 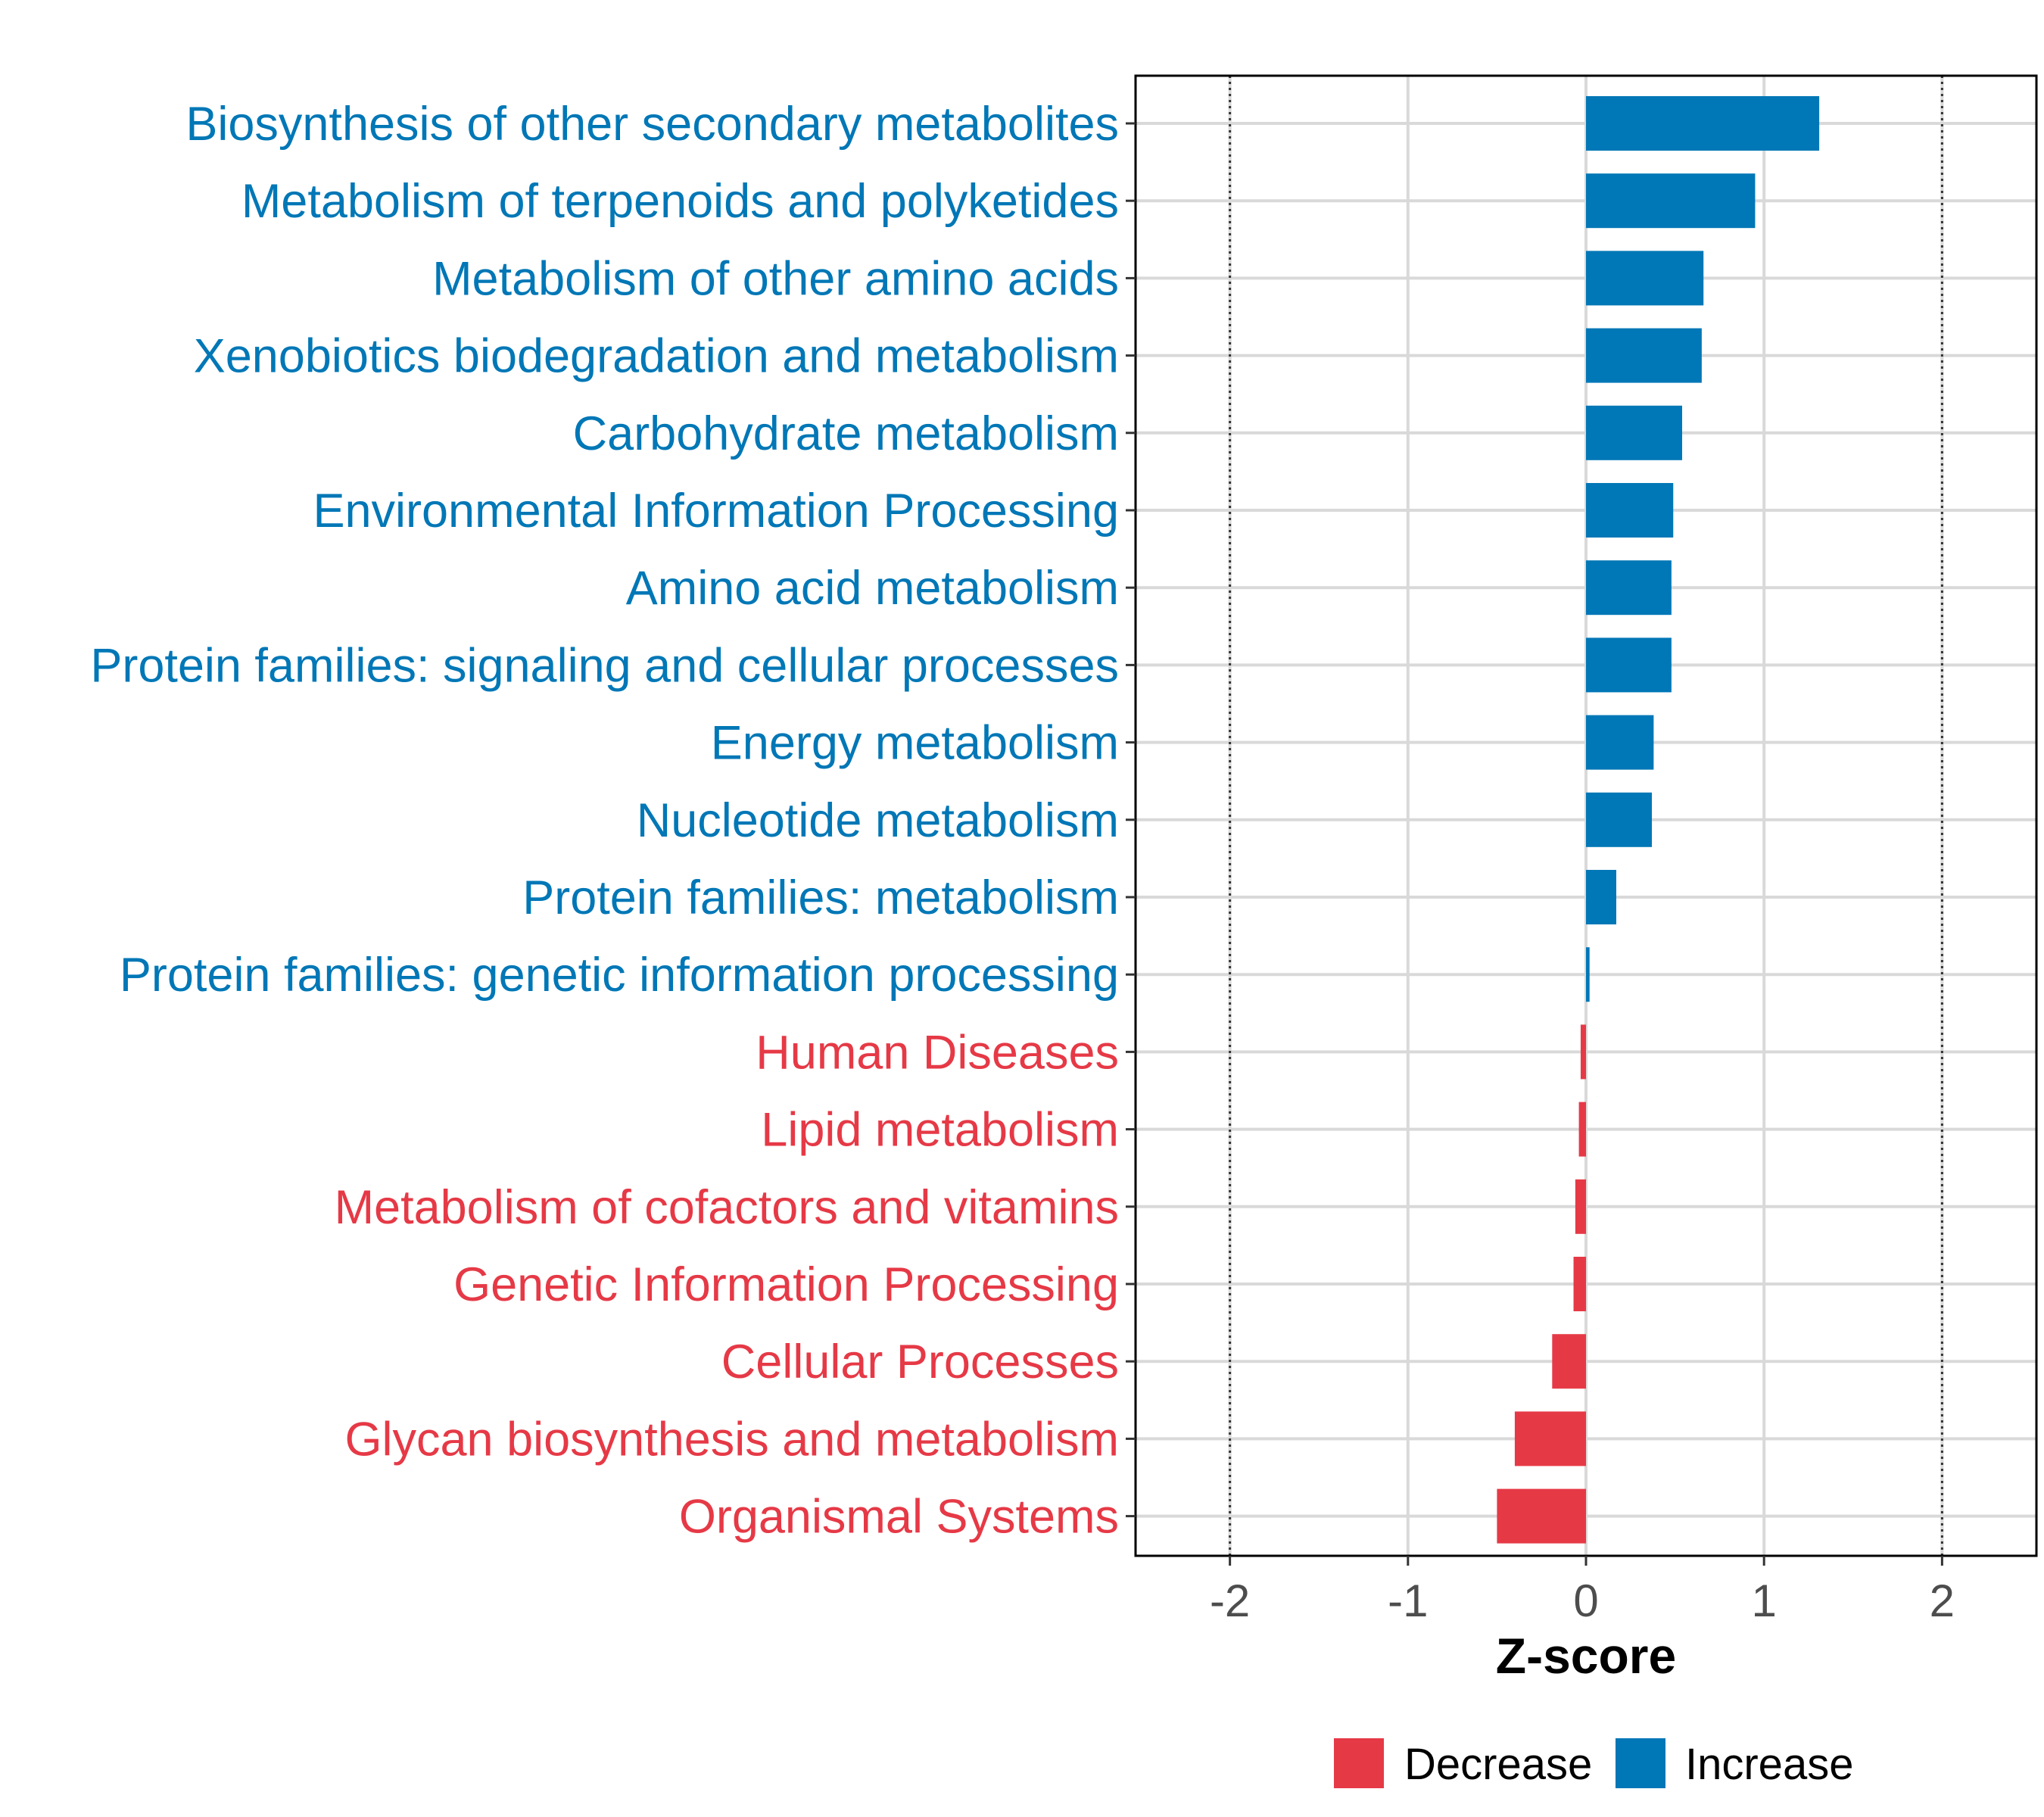 What do you see at coordinates (820, 897) in the screenshot?
I see `category-label-10: Protein families: metabolism` at bounding box center [820, 897].